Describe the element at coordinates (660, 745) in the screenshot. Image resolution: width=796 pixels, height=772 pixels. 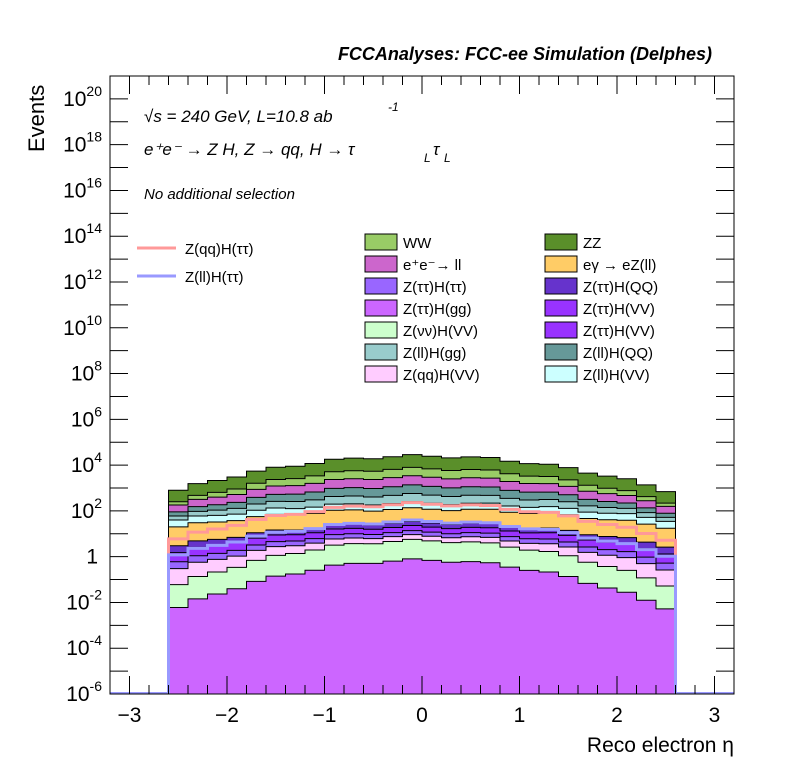
I see `x-axis-label: Reco electron η` at that location.